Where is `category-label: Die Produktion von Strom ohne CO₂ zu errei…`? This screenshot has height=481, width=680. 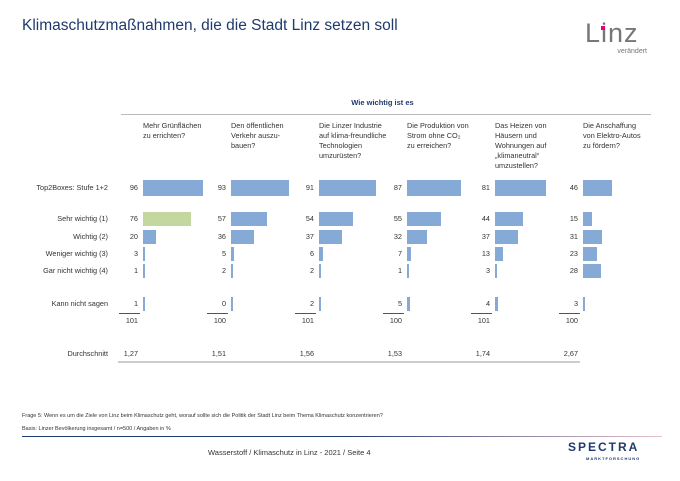 category-label: Die Produktion von Strom ohne CO₂ zu errei… is located at coordinates (438, 135).